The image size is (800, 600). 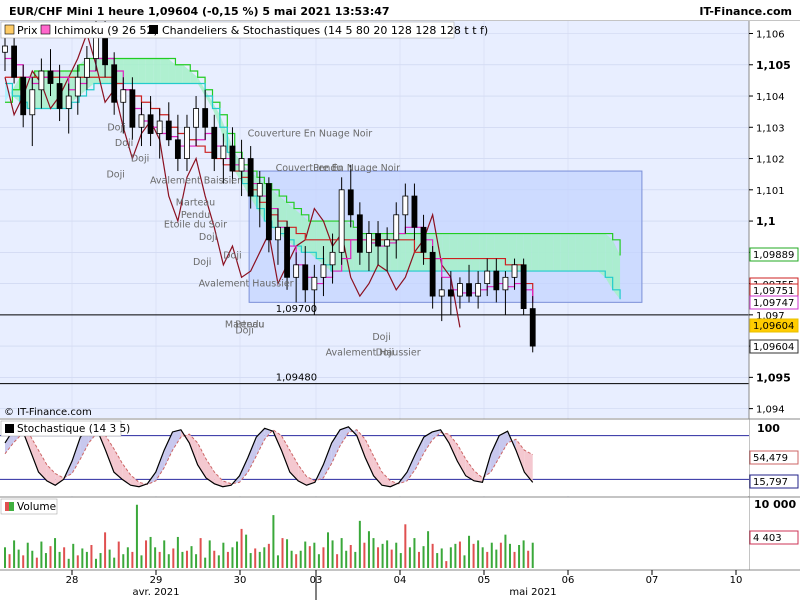 I want to click on price-box-label: 1,09751, so click(x=773, y=291).